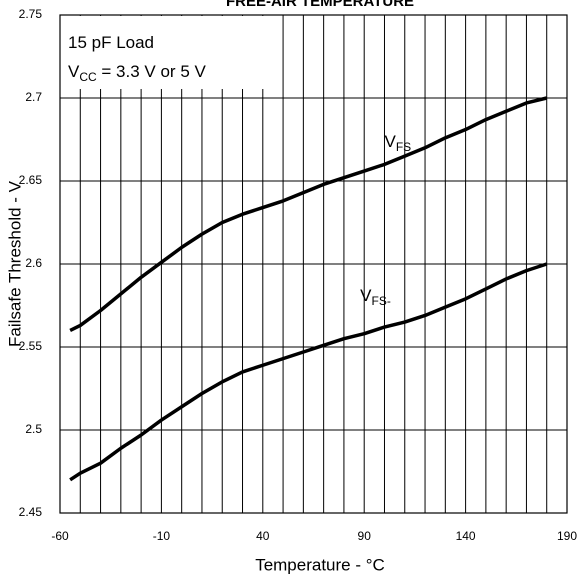 The width and height of the screenshot is (584, 578). I want to click on series-label: VFS, so click(397, 143).